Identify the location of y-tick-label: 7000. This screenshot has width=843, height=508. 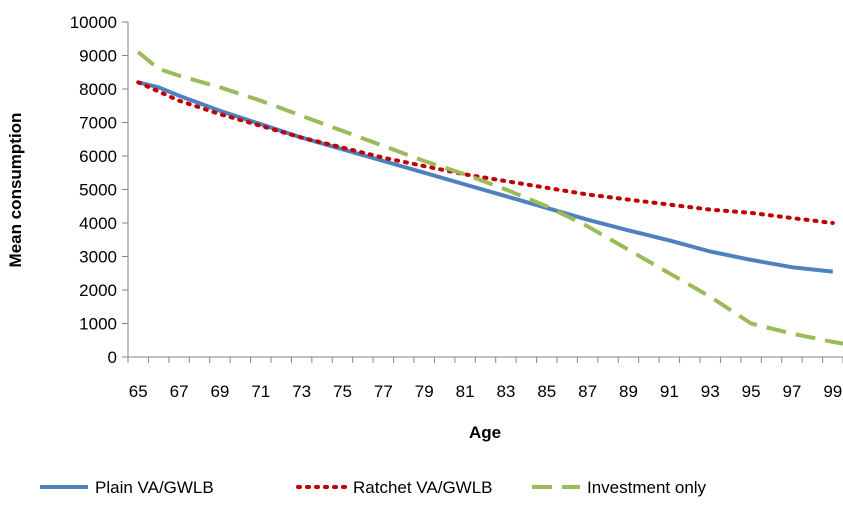
(98, 123).